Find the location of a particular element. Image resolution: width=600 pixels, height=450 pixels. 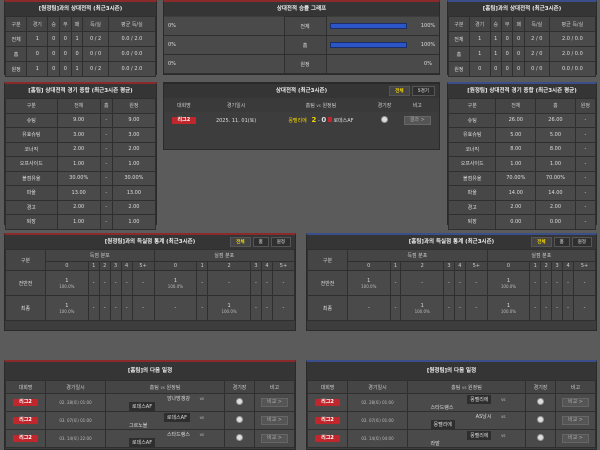

home-team: 스타드랭스 is located at coordinates (178, 434).